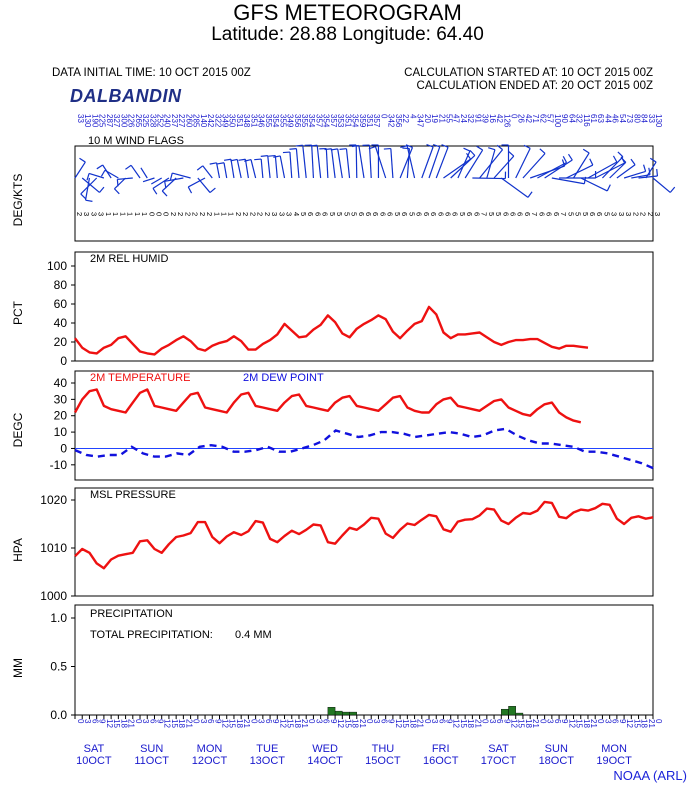 The image size is (695, 787). Describe the element at coordinates (514, 116) in the screenshot. I see `wind-direction-label: 0` at that location.